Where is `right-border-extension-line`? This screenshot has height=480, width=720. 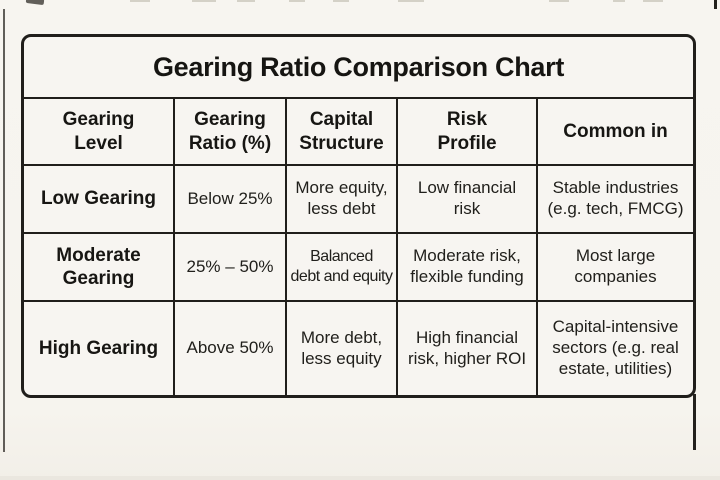
right-border-extension-line is located at coordinates (694, 422).